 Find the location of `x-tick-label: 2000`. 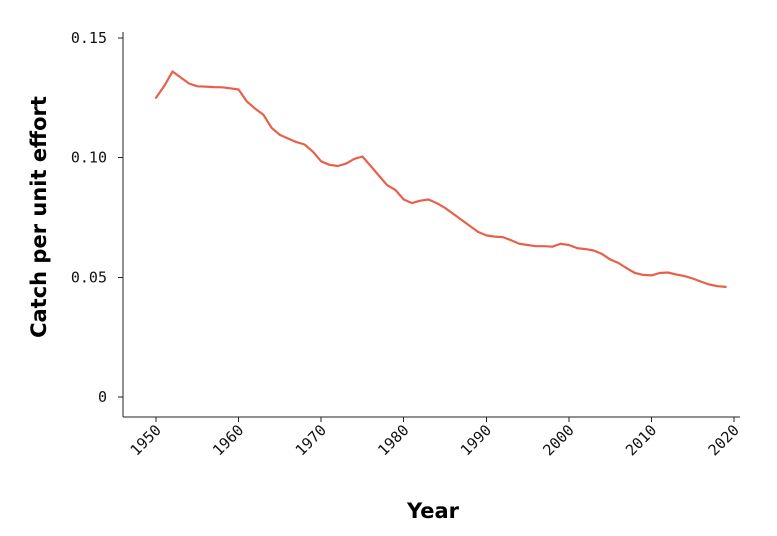

x-tick-label: 2000 is located at coordinates (558, 440).